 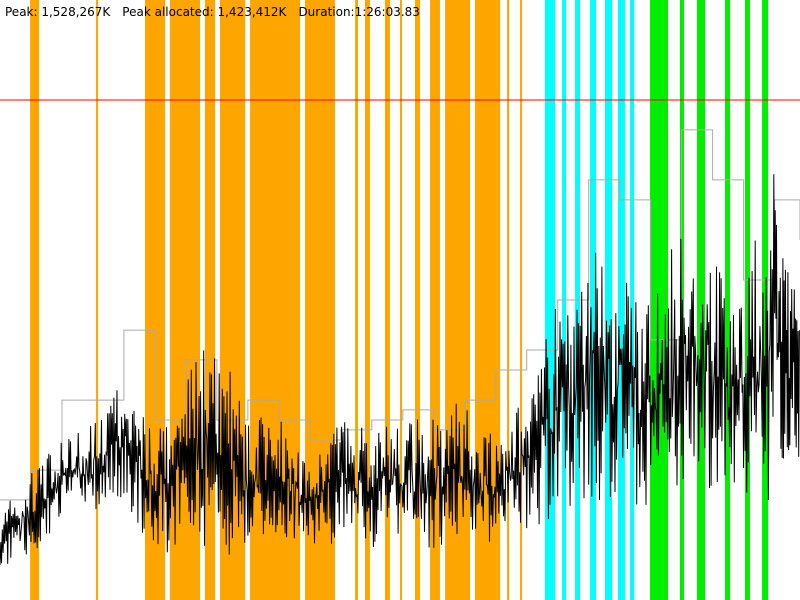 What do you see at coordinates (204, 12) in the screenshot?
I see `peak-allocated-label: Peak allocated: 1,423,412K` at bounding box center [204, 12].